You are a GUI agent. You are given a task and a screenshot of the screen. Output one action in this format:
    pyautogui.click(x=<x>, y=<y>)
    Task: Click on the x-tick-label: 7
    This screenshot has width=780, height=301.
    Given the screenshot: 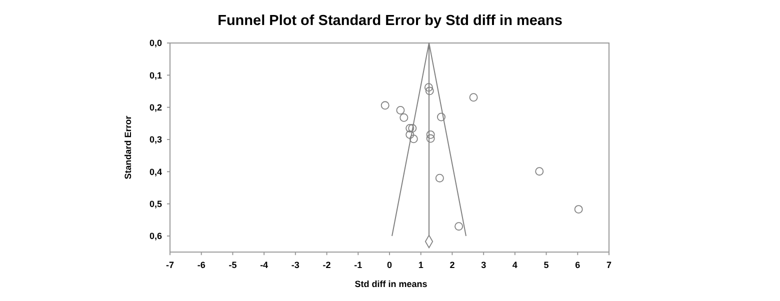 What is the action you would take?
    pyautogui.click(x=609, y=265)
    